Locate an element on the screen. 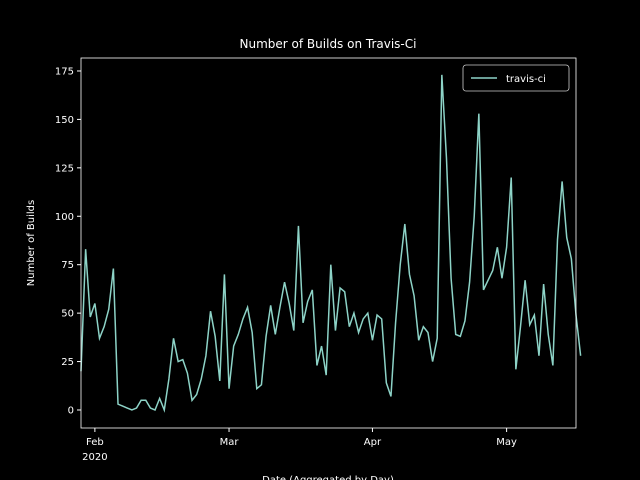 The width and height of the screenshot is (640, 480). x-tick-label: Mar is located at coordinates (230, 442).